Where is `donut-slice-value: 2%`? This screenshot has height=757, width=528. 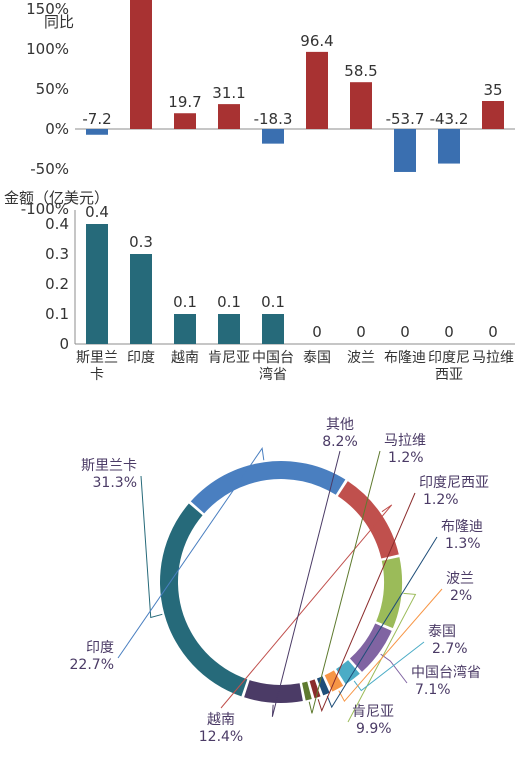 donut-slice-value: 2% is located at coordinates (461, 596).